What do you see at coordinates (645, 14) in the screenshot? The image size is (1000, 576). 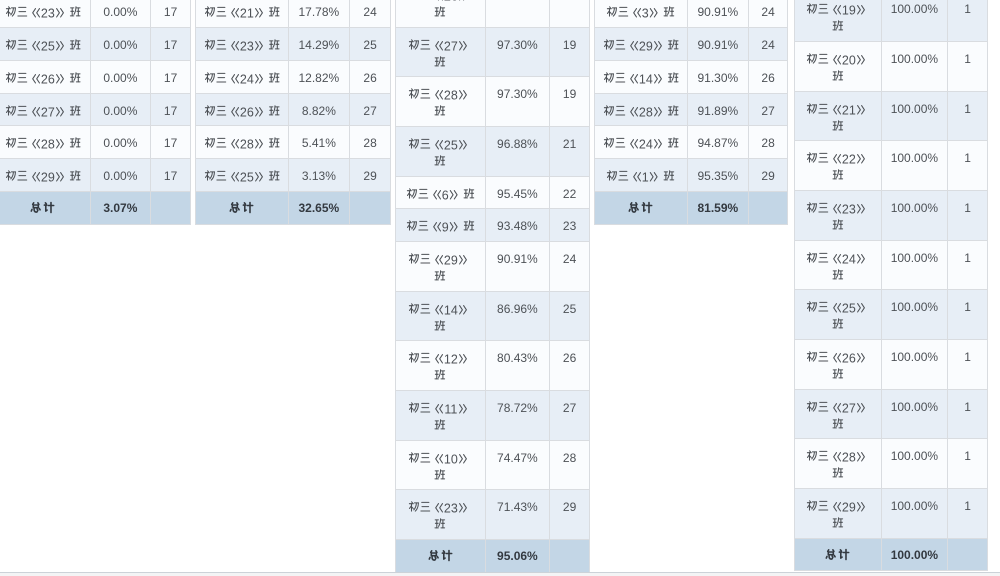 I see `svg-text: 3` at bounding box center [645, 14].